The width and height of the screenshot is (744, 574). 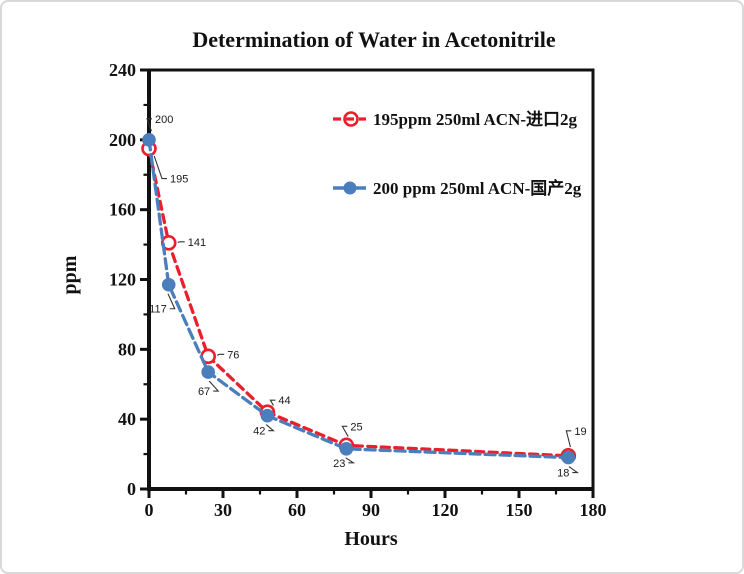 I want to click on y-tick-label: 160, so click(x=122, y=210).